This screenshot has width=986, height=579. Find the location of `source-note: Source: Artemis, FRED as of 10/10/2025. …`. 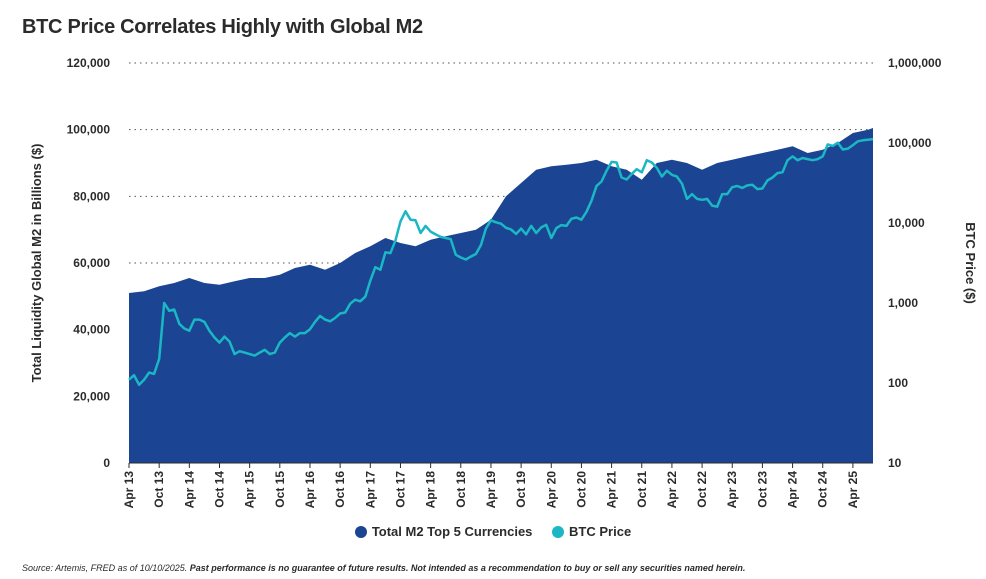

source-note: Source: Artemis, FRED as of 10/10/2025. … is located at coordinates (383, 568).